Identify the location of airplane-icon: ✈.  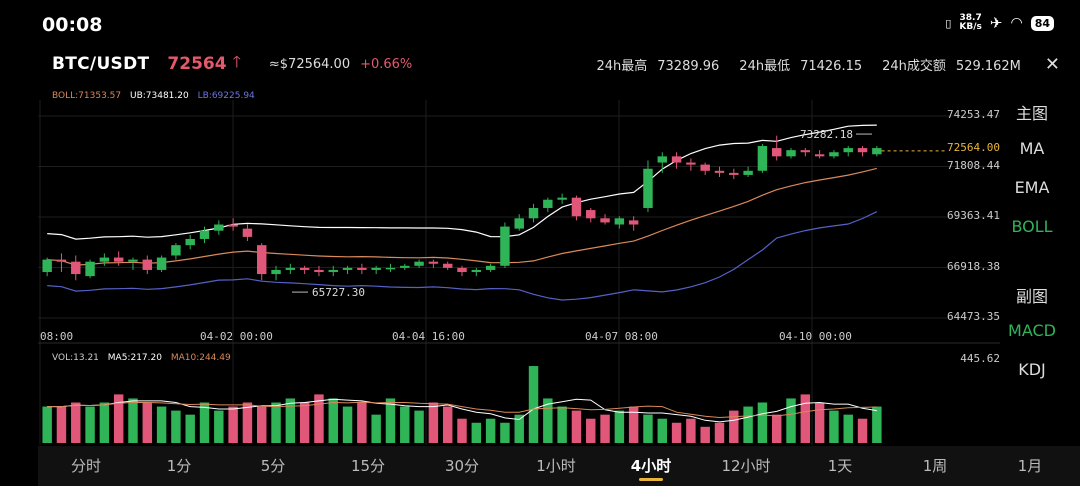
(996, 23).